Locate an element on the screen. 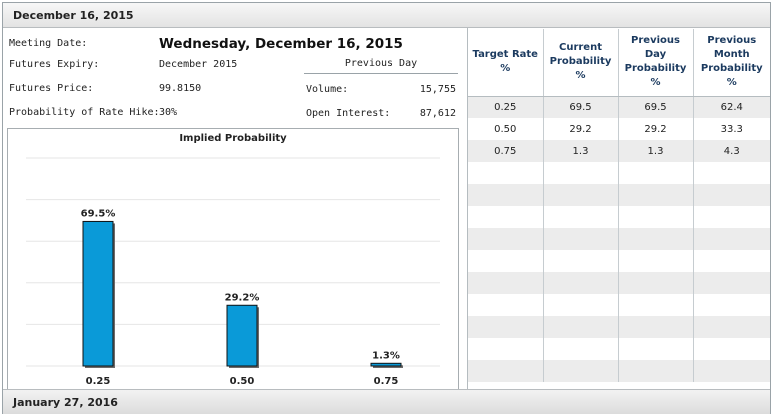 This screenshot has height=417, width=774. table-row: 0.25 69.5 69.5 62.4 is located at coordinates (619, 107).